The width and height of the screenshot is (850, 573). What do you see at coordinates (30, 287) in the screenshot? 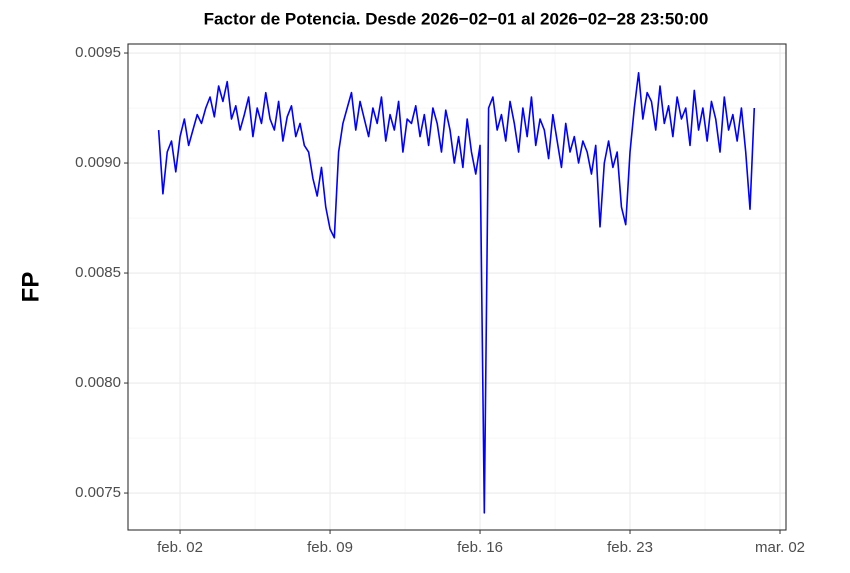
I see `y-axis-label: FP` at bounding box center [30, 287].